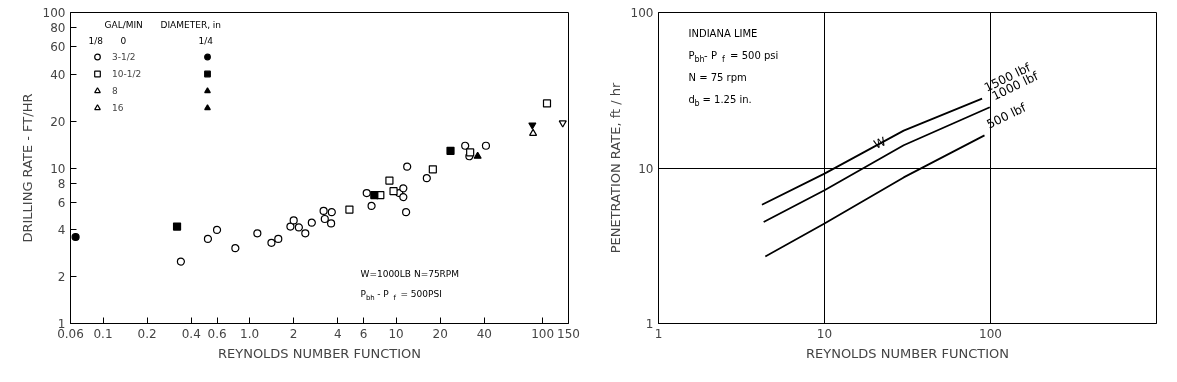 The image size is (1177, 382). I want to click on x-tick-label: 40, so click(484, 333).